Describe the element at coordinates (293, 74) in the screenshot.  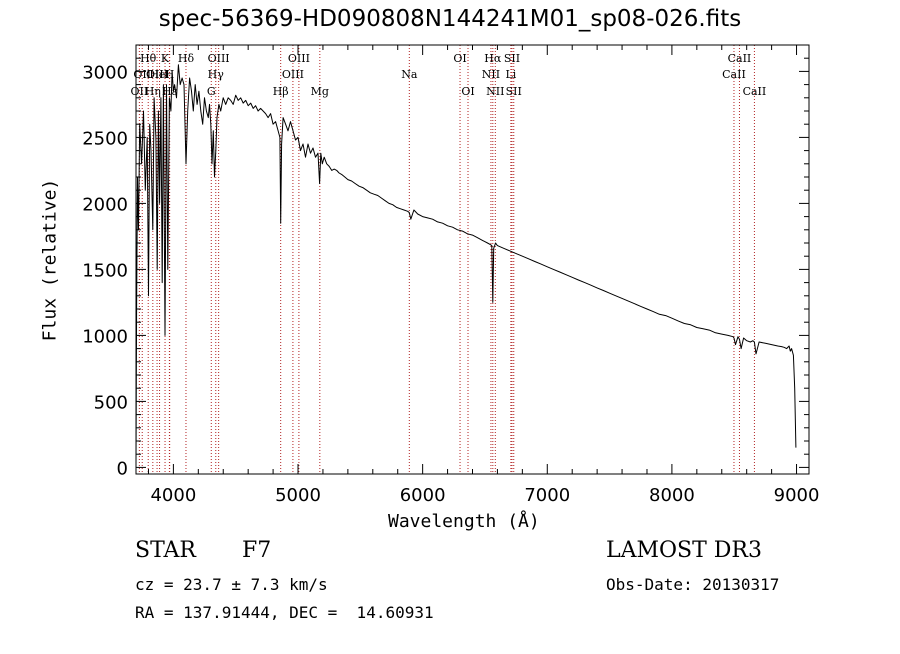
I see `line-label-14: OIII` at that location.